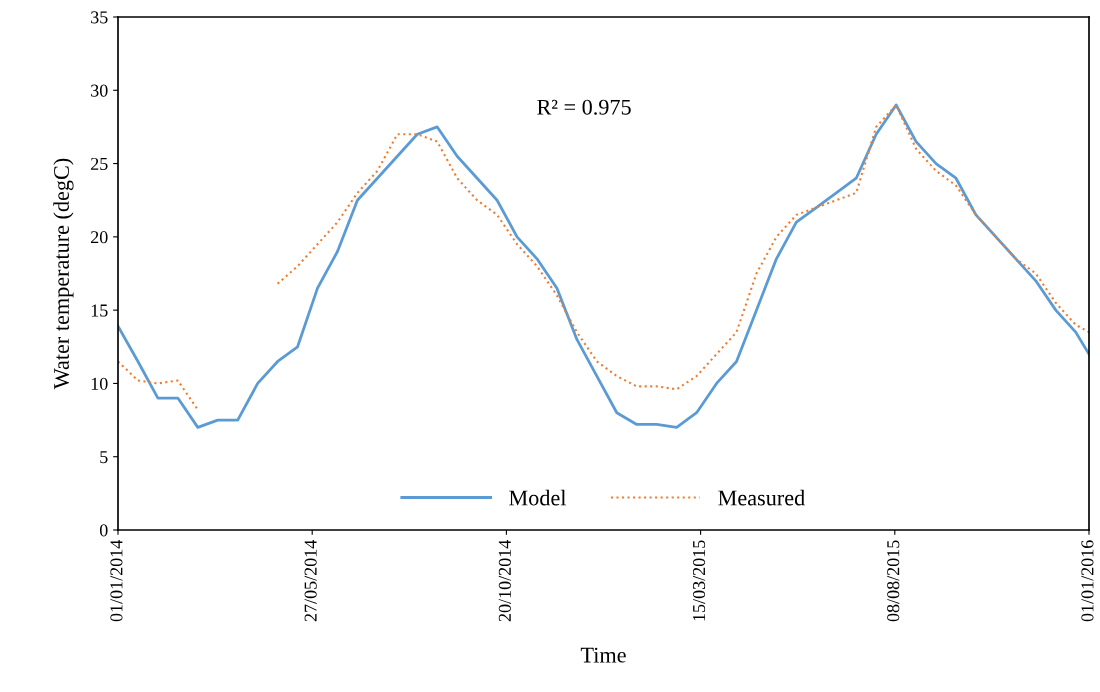  Describe the element at coordinates (584, 107) in the screenshot. I see `annotation: R² = 0.975` at that location.